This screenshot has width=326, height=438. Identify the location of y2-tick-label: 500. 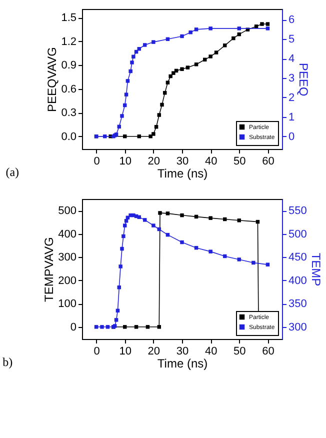
(297, 234).